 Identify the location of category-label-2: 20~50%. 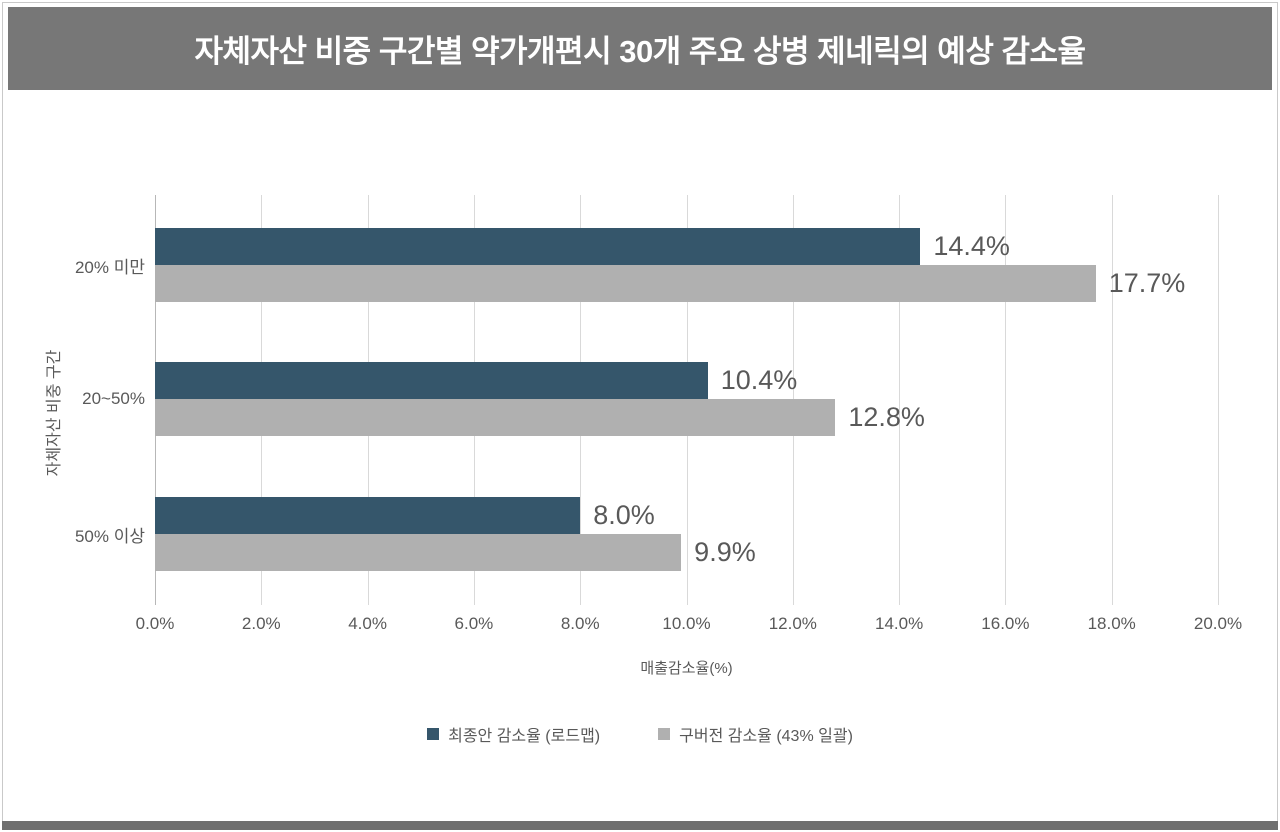
(113, 398).